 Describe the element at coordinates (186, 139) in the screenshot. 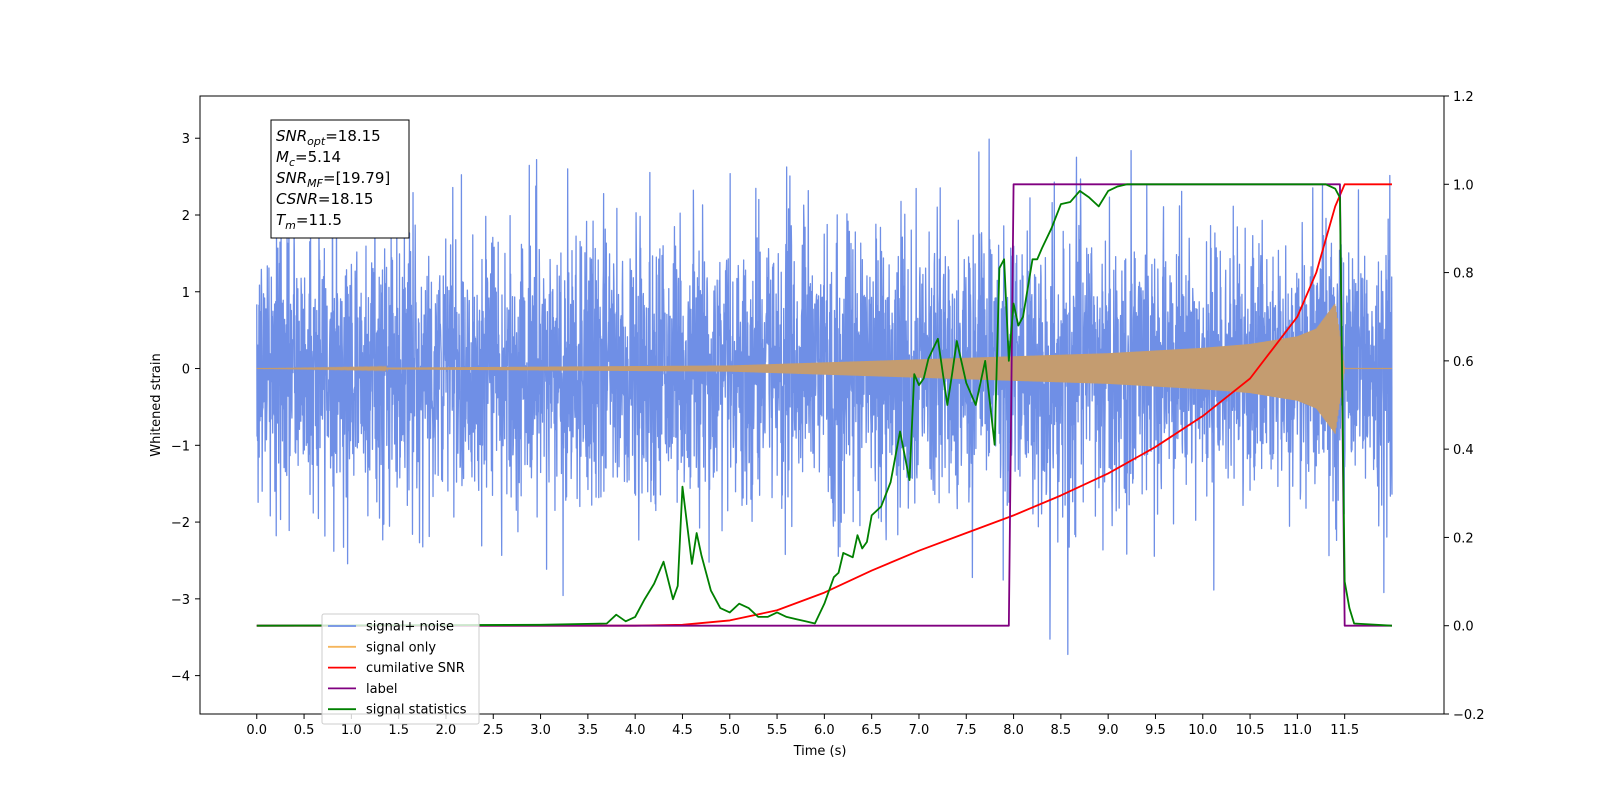

I see `y-tick-label: 3` at that location.